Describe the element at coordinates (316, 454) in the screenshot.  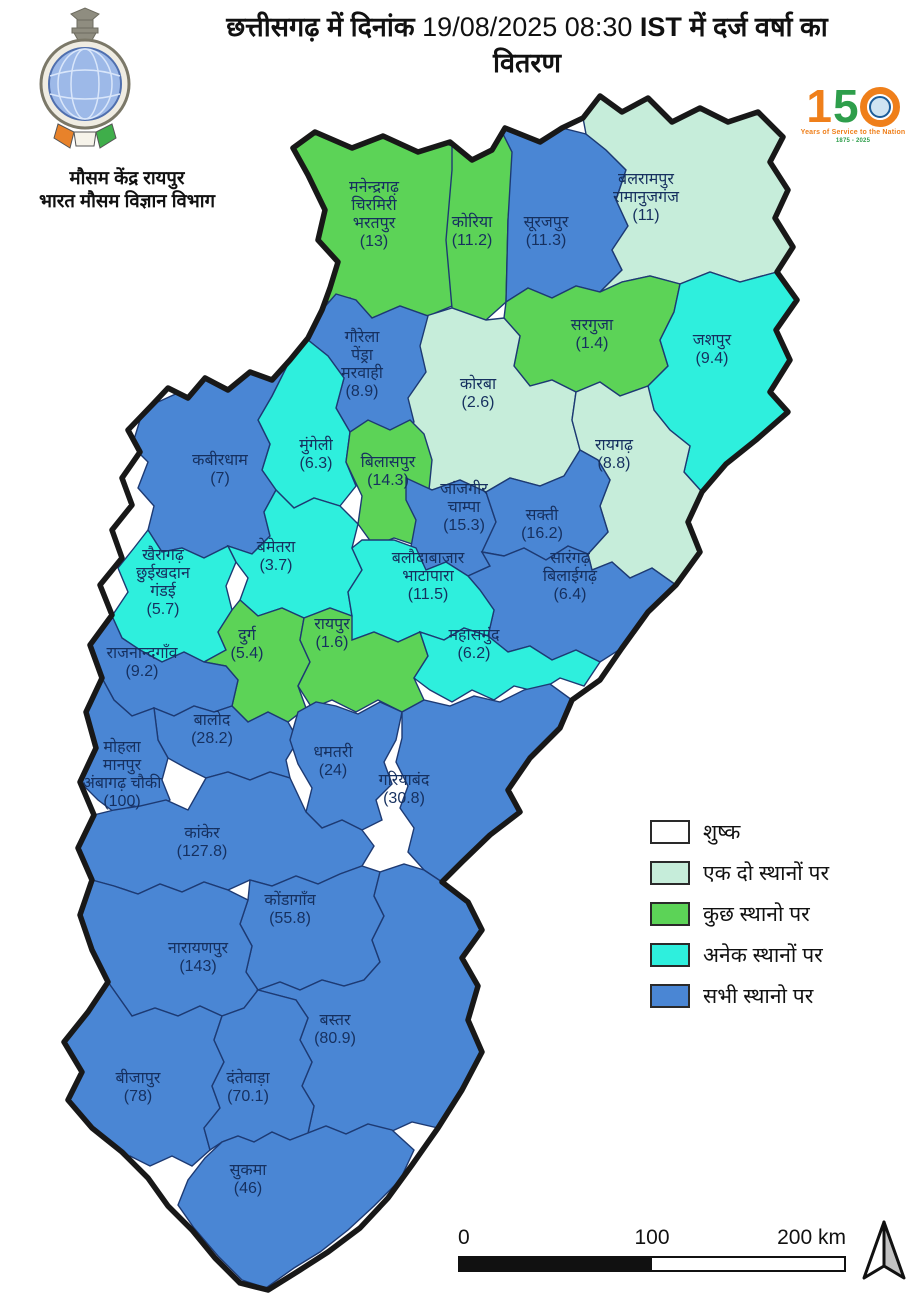
I see `district-label-mungeli: मुंगेली (6.3)` at that location.